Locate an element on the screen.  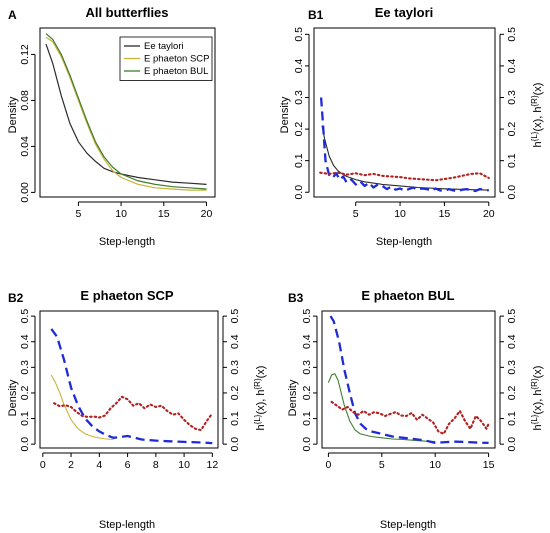
x-tick-label: 8 is located at coordinates (156, 465).